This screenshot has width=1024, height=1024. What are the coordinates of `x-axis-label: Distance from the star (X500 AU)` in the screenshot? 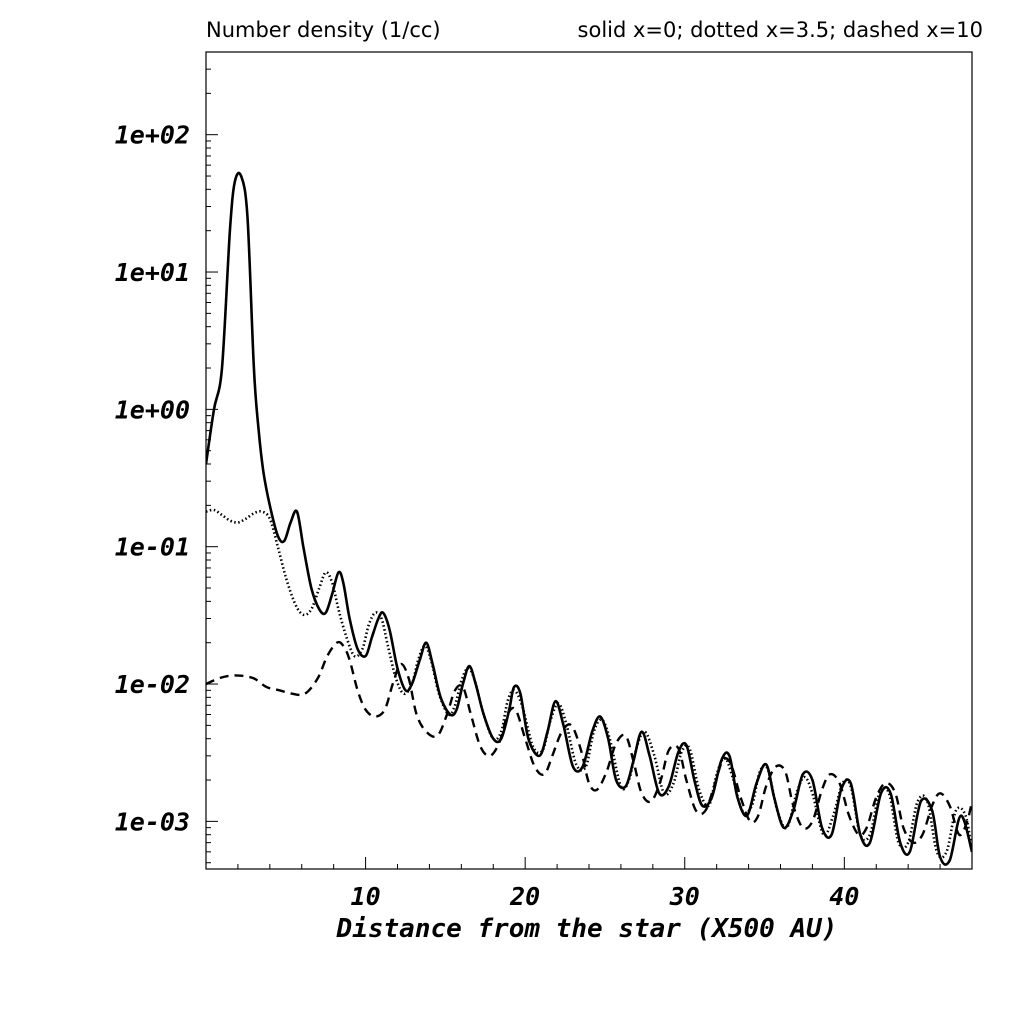 It's located at (587, 929).